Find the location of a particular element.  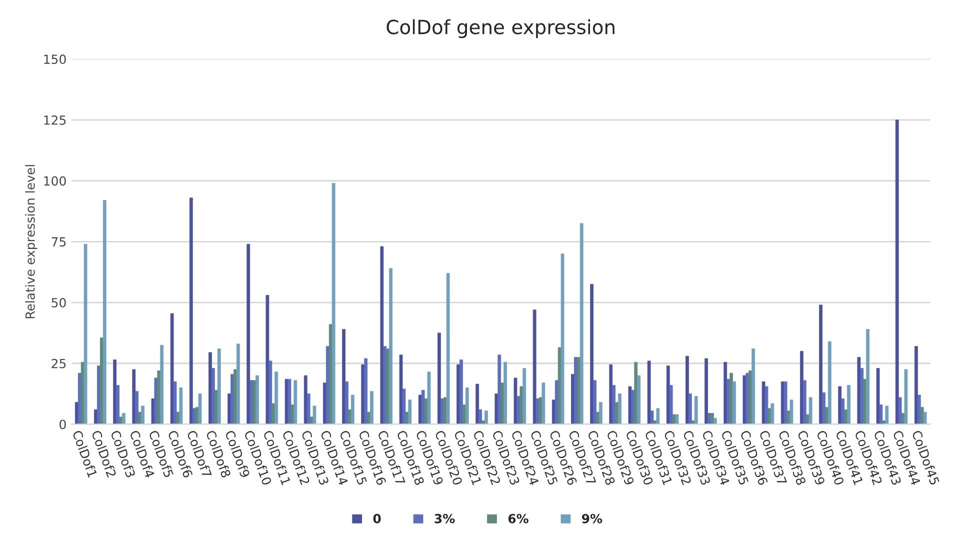

chart-title: ColDof gene expression is located at coordinates (500, 28).